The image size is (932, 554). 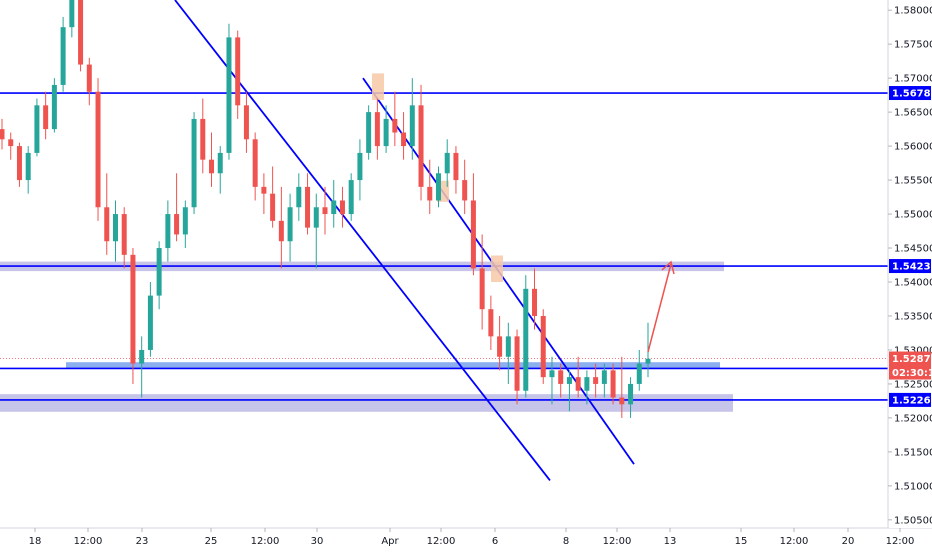 What do you see at coordinates (913, 147) in the screenshot?
I see `y-tick-label: 1.56000` at bounding box center [913, 147].